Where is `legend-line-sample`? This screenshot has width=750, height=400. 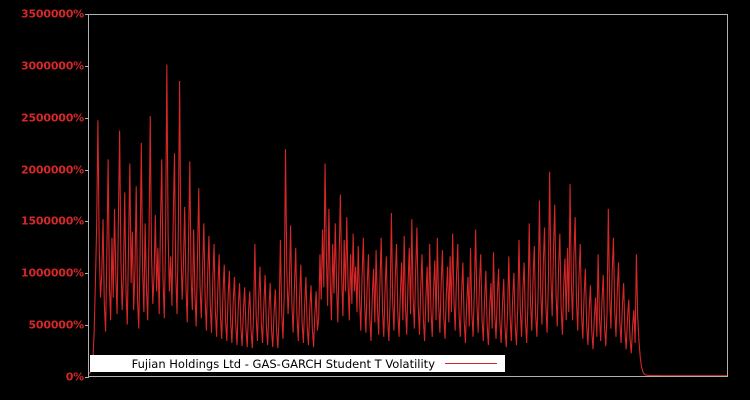 legend-line-sample is located at coordinates (471, 363).